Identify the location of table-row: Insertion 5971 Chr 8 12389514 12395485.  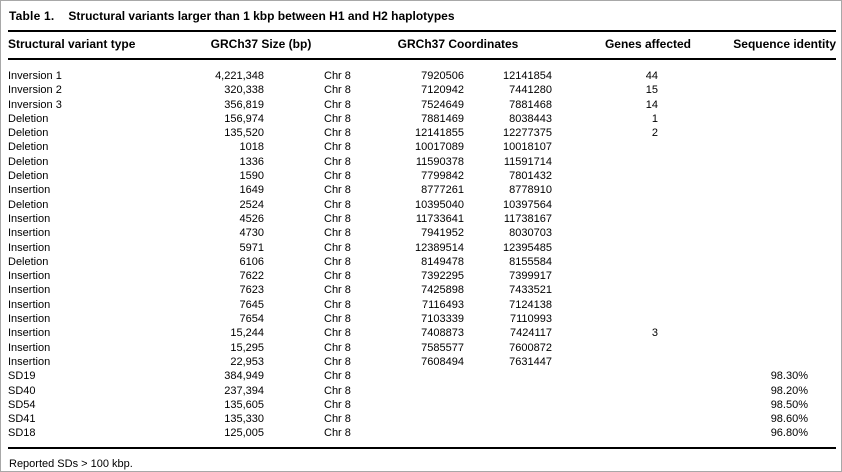
(422, 248).